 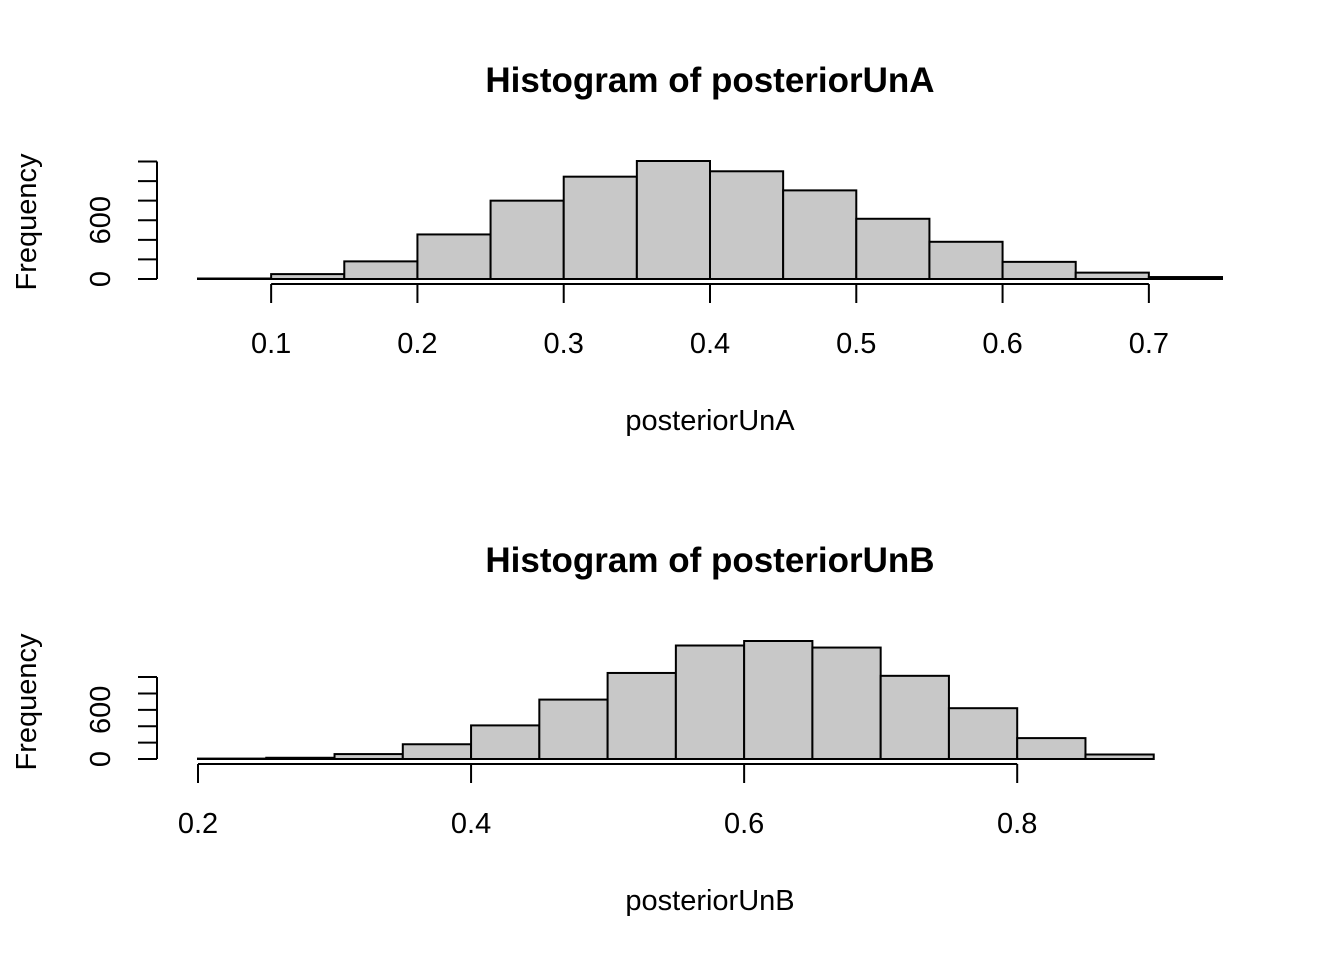 What do you see at coordinates (709, 80) in the screenshot?
I see `chart-title: Histogram of posteriorUnA` at bounding box center [709, 80].